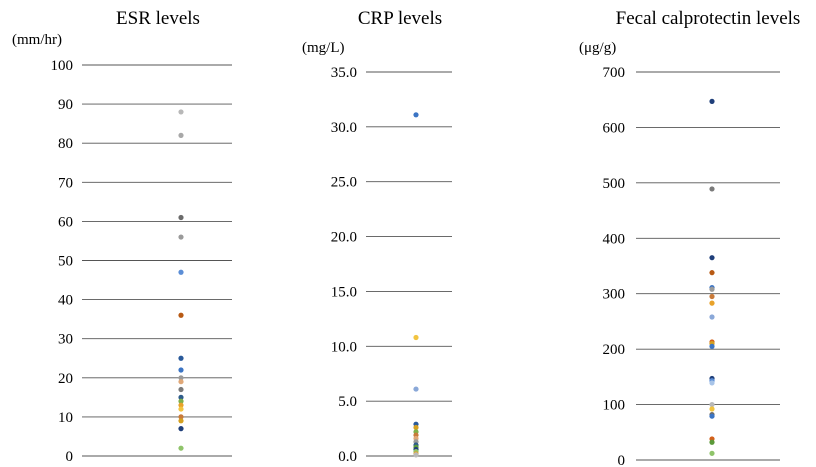  Describe the element at coordinates (344, 73) in the screenshot. I see `y-tick-label: 35.0` at that location.